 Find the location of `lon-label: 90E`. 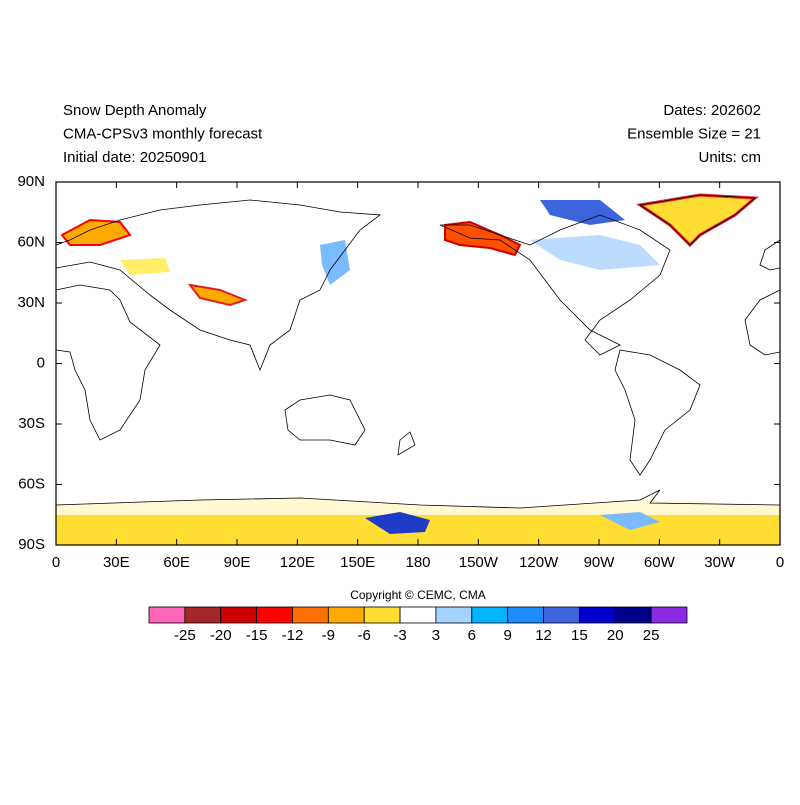

lon-label: 90E is located at coordinates (237, 562).